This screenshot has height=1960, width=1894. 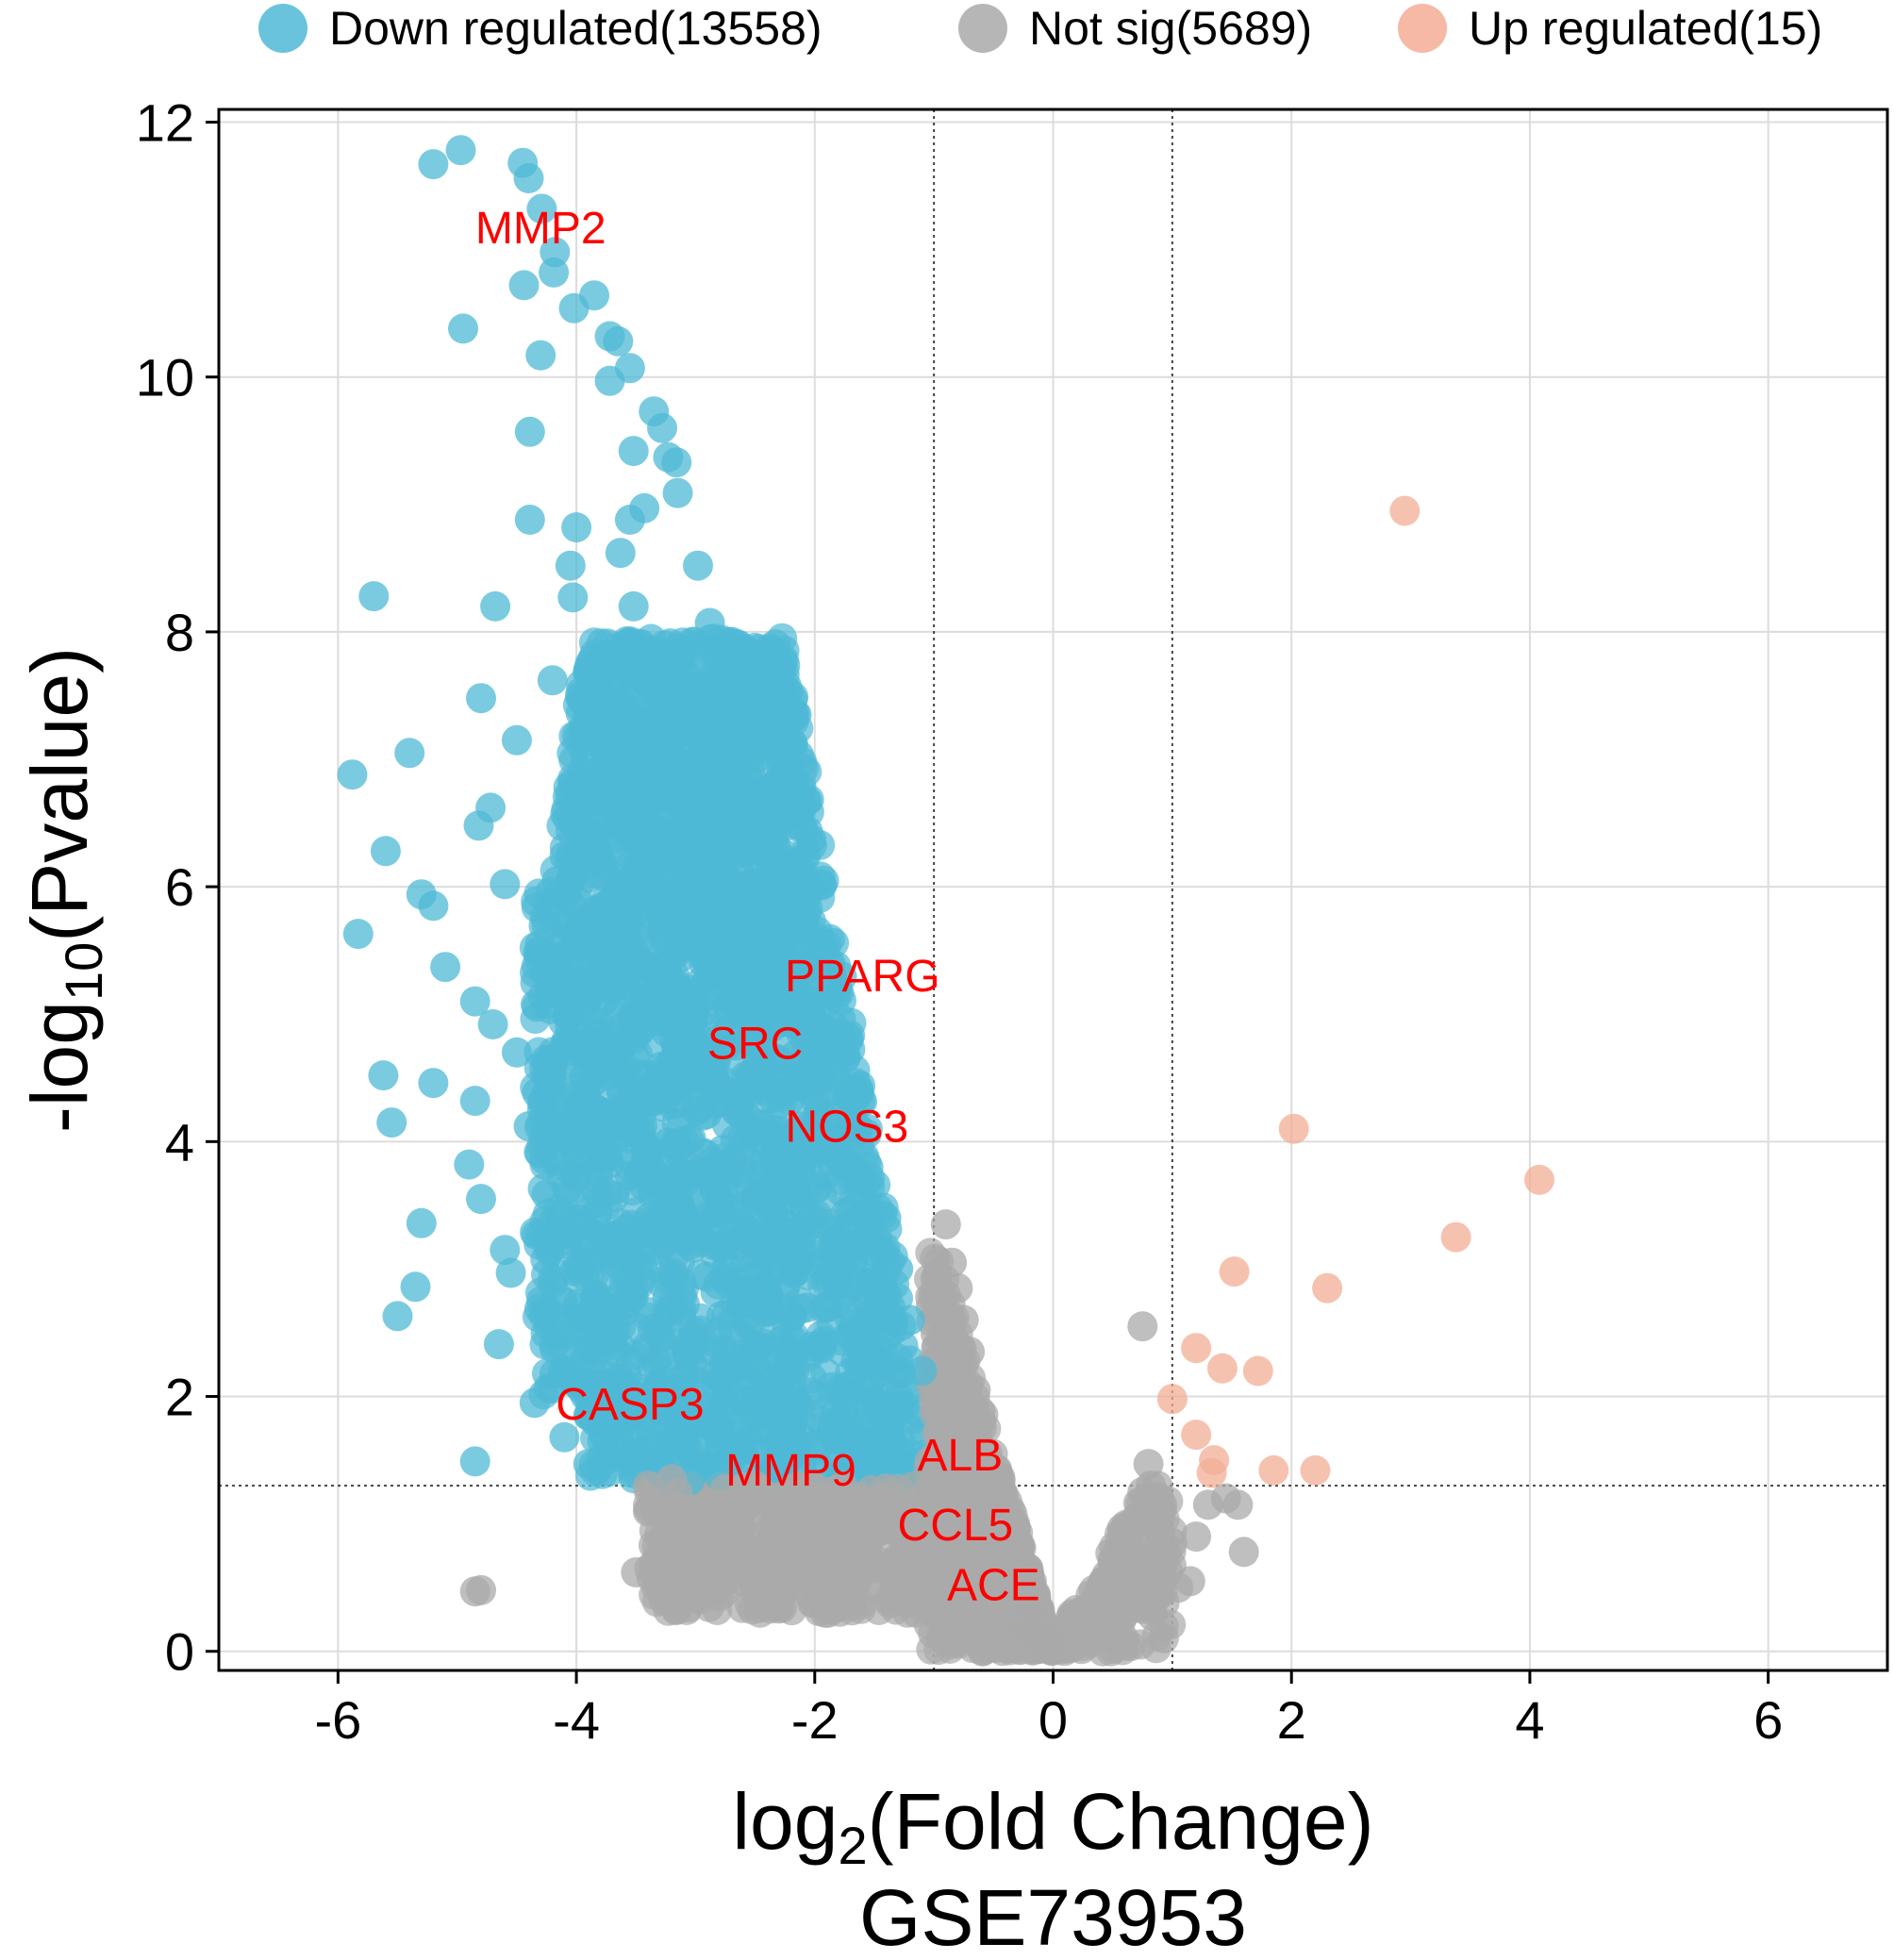 What do you see at coordinates (862, 977) in the screenshot?
I see `gene-label-pparg: PPARG` at bounding box center [862, 977].